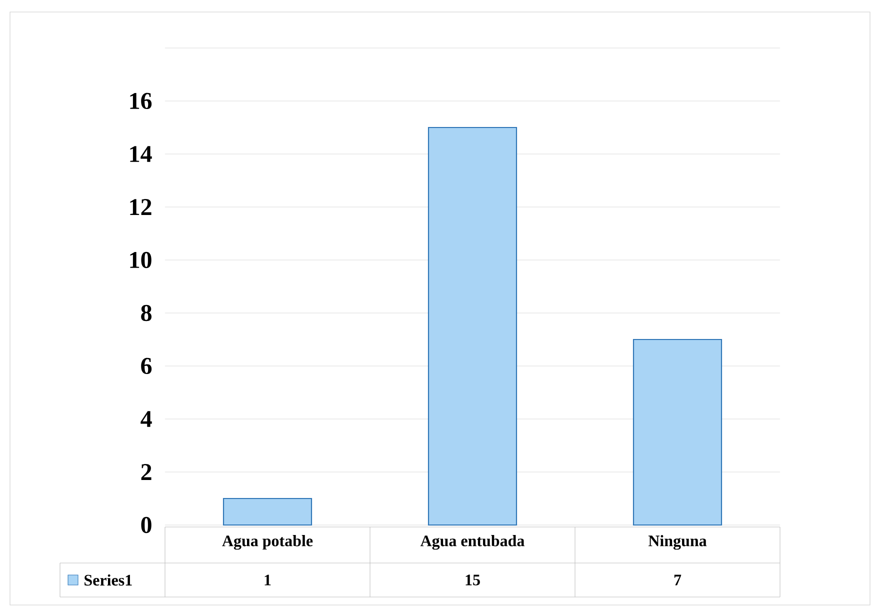  Describe the element at coordinates (141, 260) in the screenshot. I see `y-tick-label: 10` at that location.